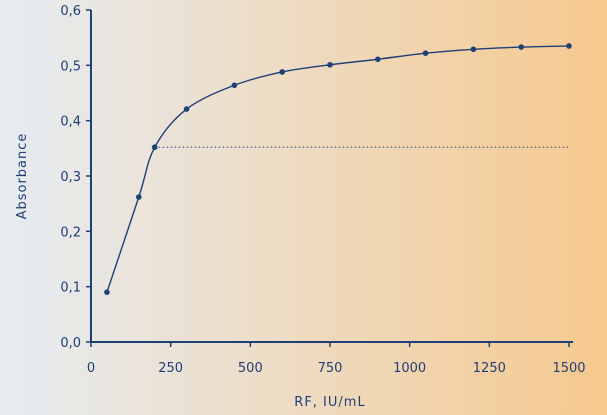 The image size is (607, 415). Describe the element at coordinates (70, 343) in the screenshot. I see `y-tick-label: 0,0` at that location.